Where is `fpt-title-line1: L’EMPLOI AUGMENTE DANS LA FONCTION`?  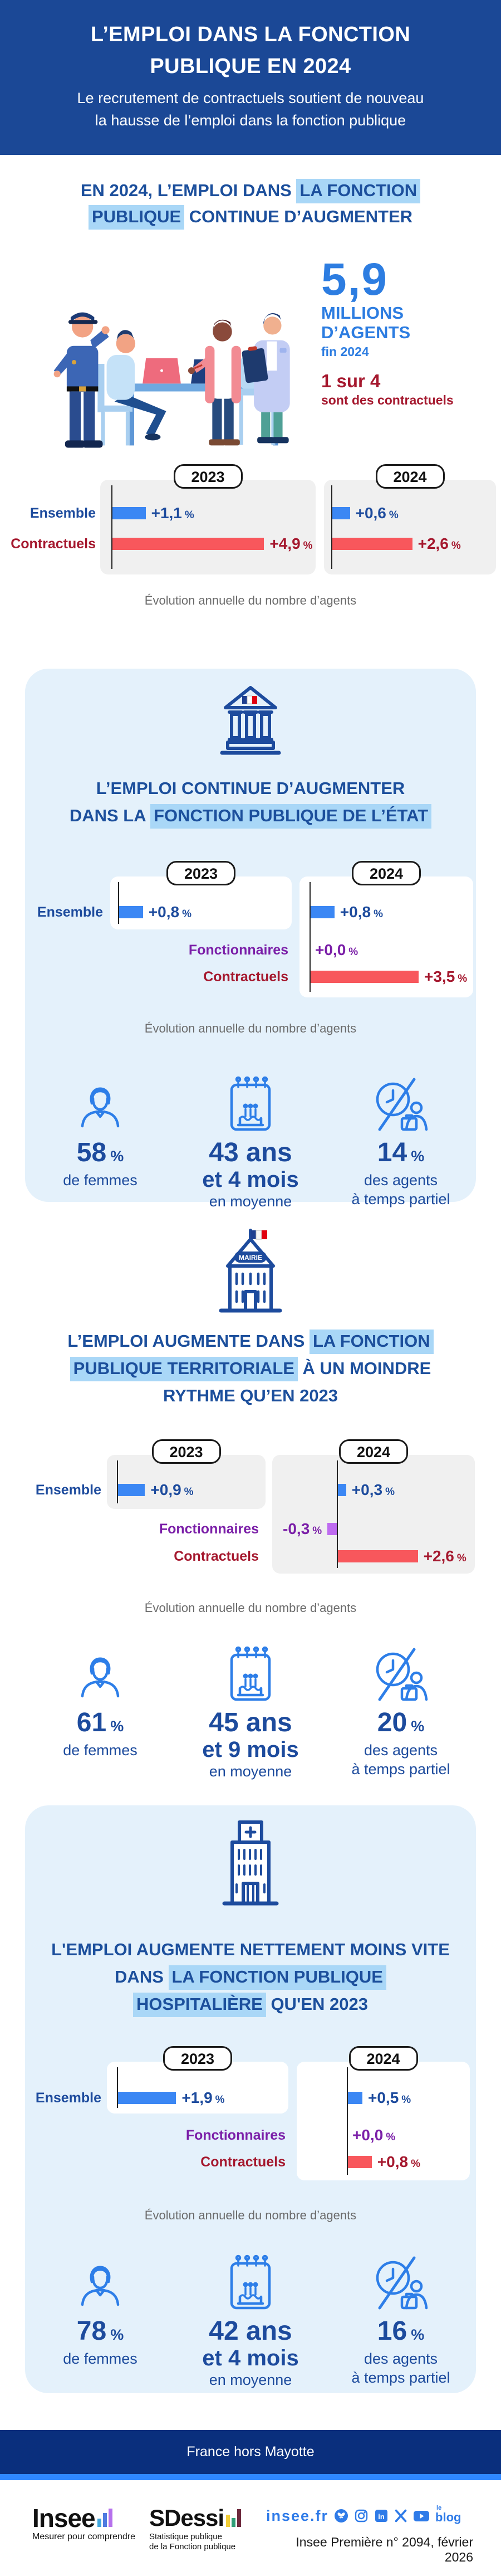
fpt-title-line1: L’EMPLOI AUGMENTE DANS LA FONCTION is located at coordinates (250, 1341).